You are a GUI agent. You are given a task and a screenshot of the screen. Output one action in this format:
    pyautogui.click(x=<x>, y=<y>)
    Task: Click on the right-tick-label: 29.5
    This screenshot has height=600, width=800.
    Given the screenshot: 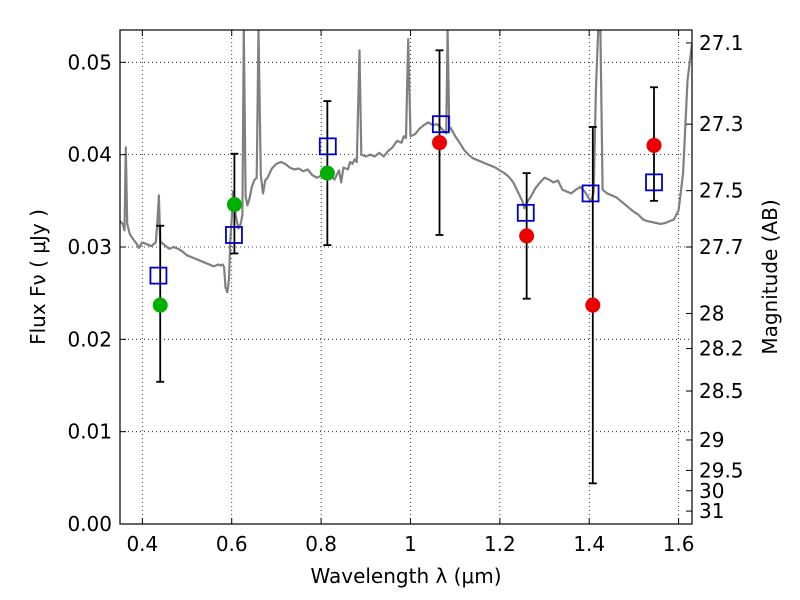 What is the action you would take?
    pyautogui.click(x=721, y=470)
    